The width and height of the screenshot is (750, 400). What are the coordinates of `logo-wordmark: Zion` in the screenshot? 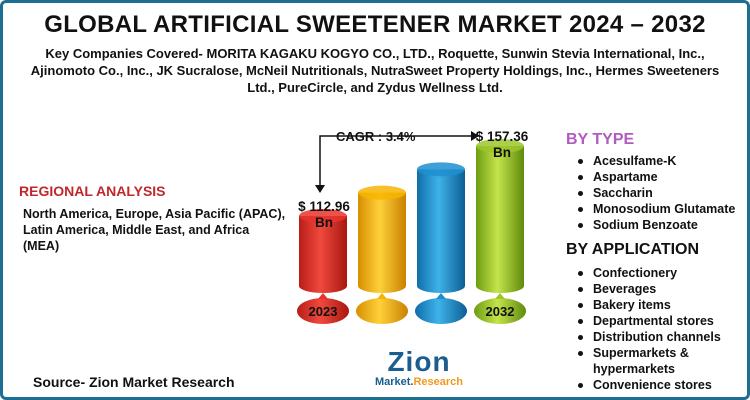 It's located at (419, 361).